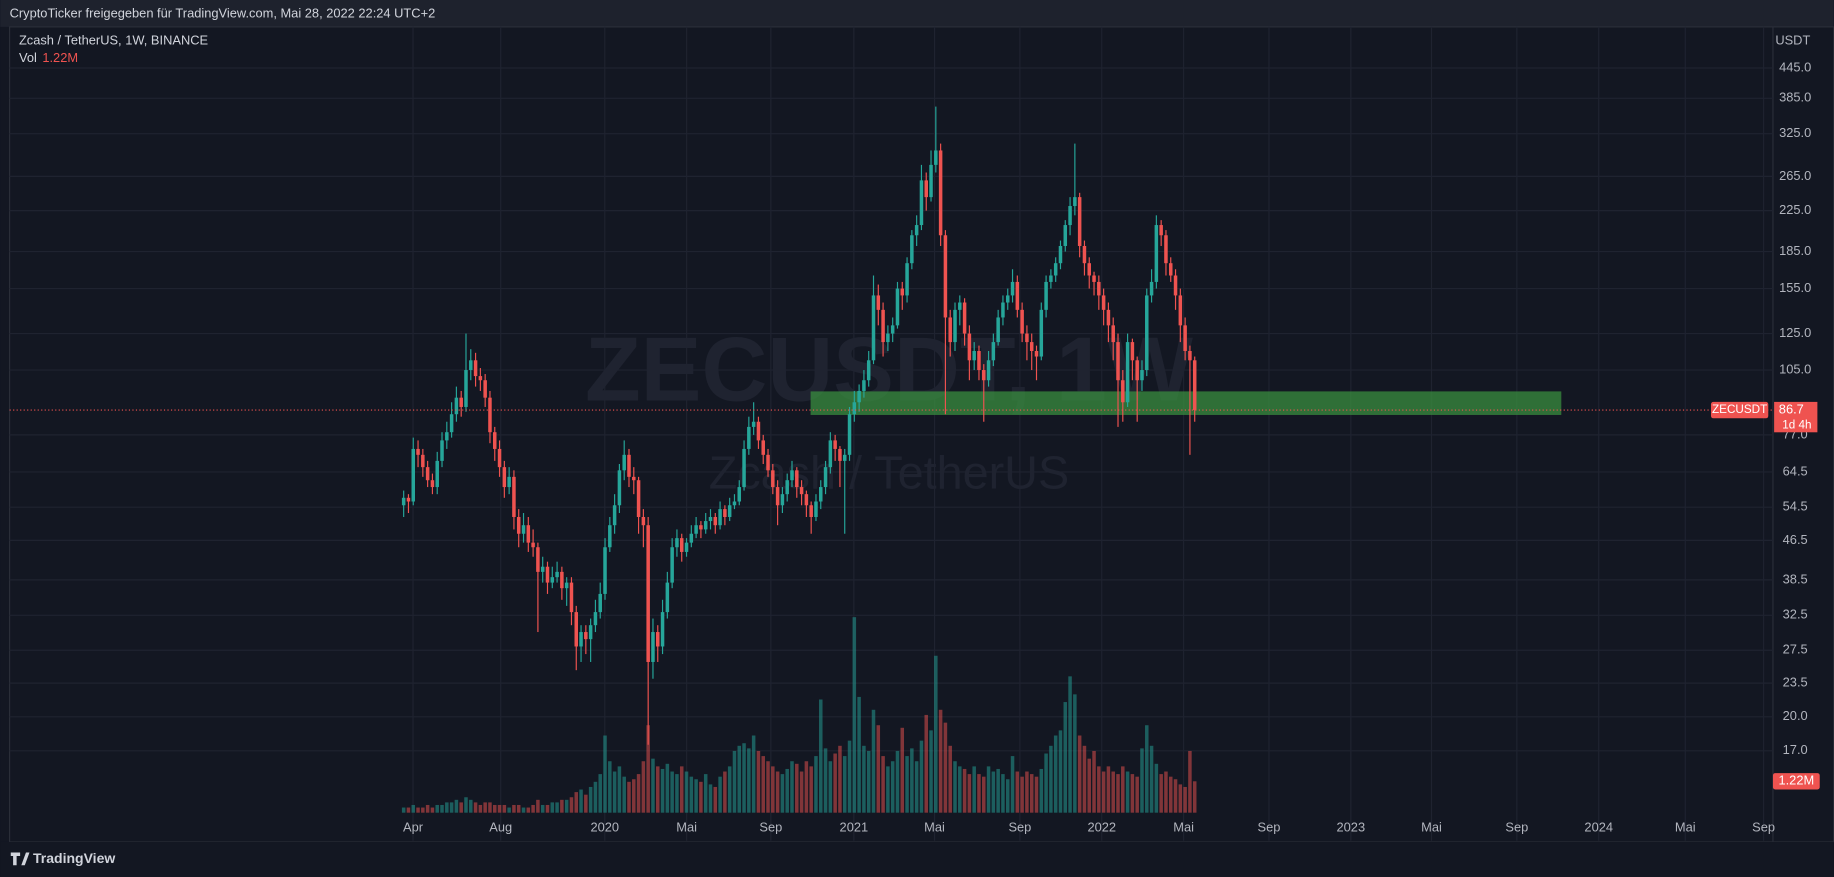 This screenshot has width=1834, height=877. Describe the element at coordinates (1795, 97) in the screenshot. I see `y-tick-label: 385.0` at that location.